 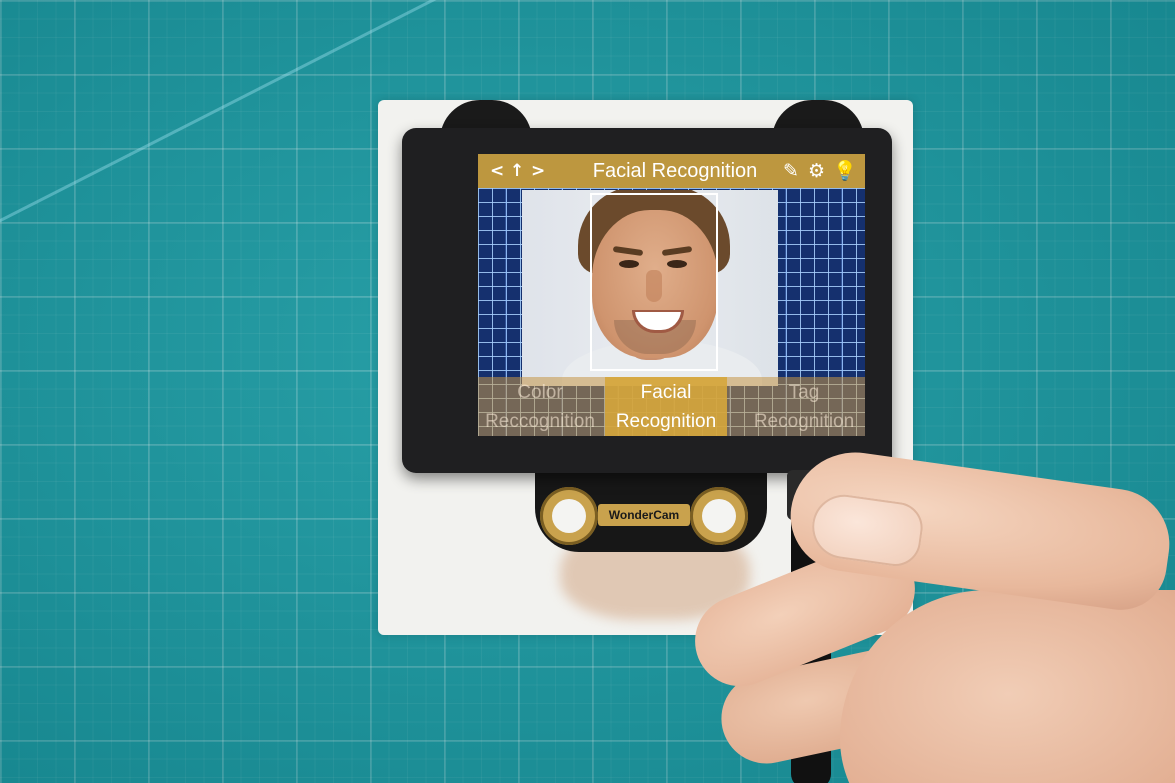 I want to click on mode-label-line1: Color, so click(x=540, y=392).